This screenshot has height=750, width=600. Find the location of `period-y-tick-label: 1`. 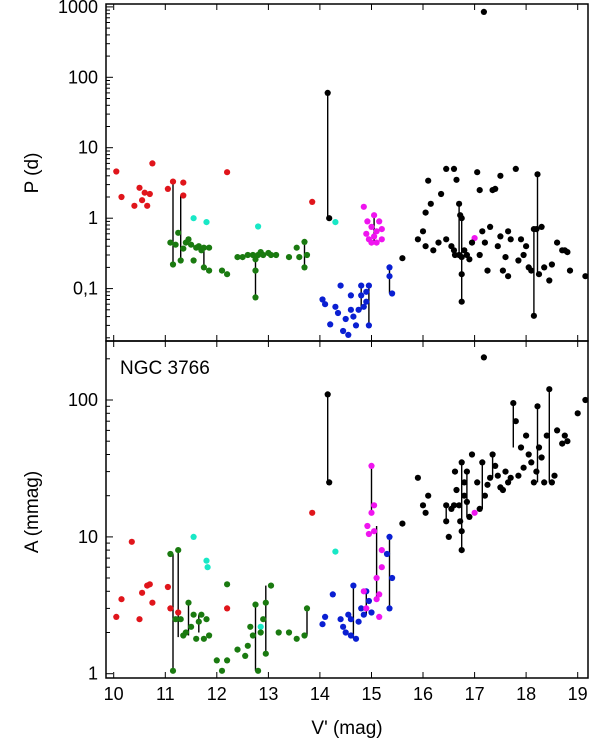

period-y-tick-label: 1 is located at coordinates (93, 218).